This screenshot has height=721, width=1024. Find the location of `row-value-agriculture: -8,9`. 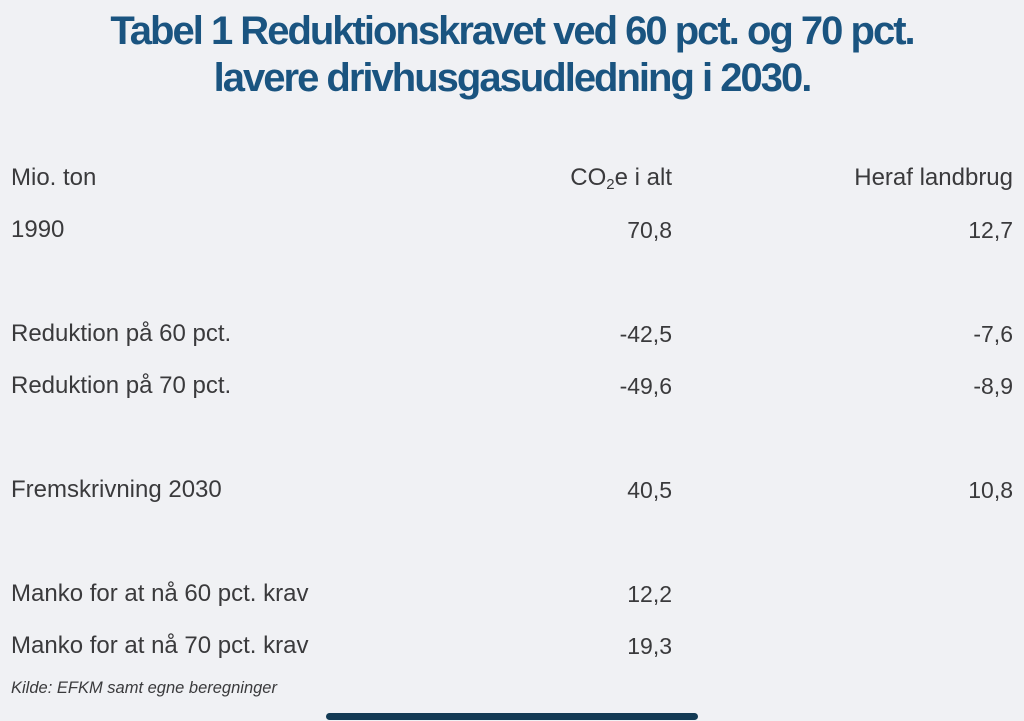

row-value-agriculture: -8,9 is located at coordinates (993, 385).